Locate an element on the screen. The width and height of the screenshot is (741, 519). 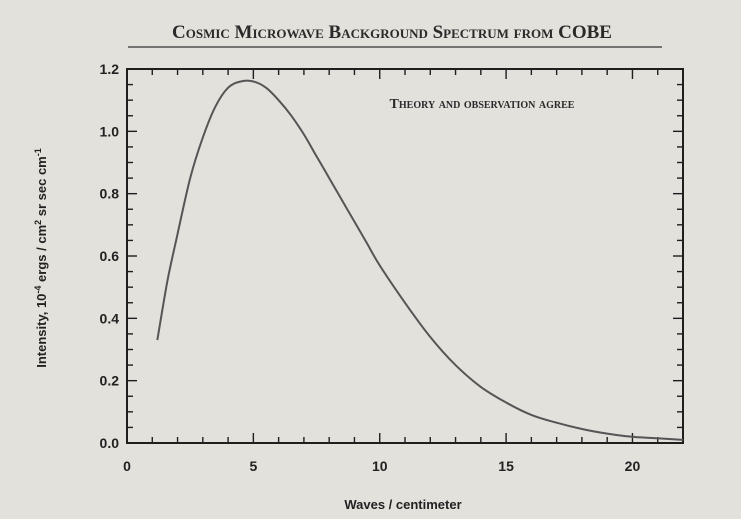
y-tick-label: 1.2 is located at coordinates (110, 69).